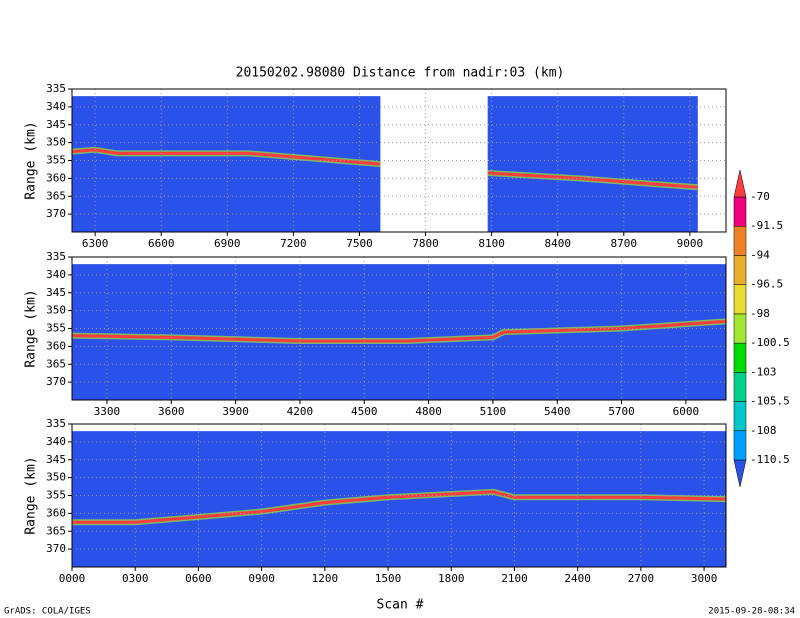 The image size is (800, 618). What do you see at coordinates (641, 578) in the screenshot?
I see `x-tick-label: 2700` at bounding box center [641, 578].